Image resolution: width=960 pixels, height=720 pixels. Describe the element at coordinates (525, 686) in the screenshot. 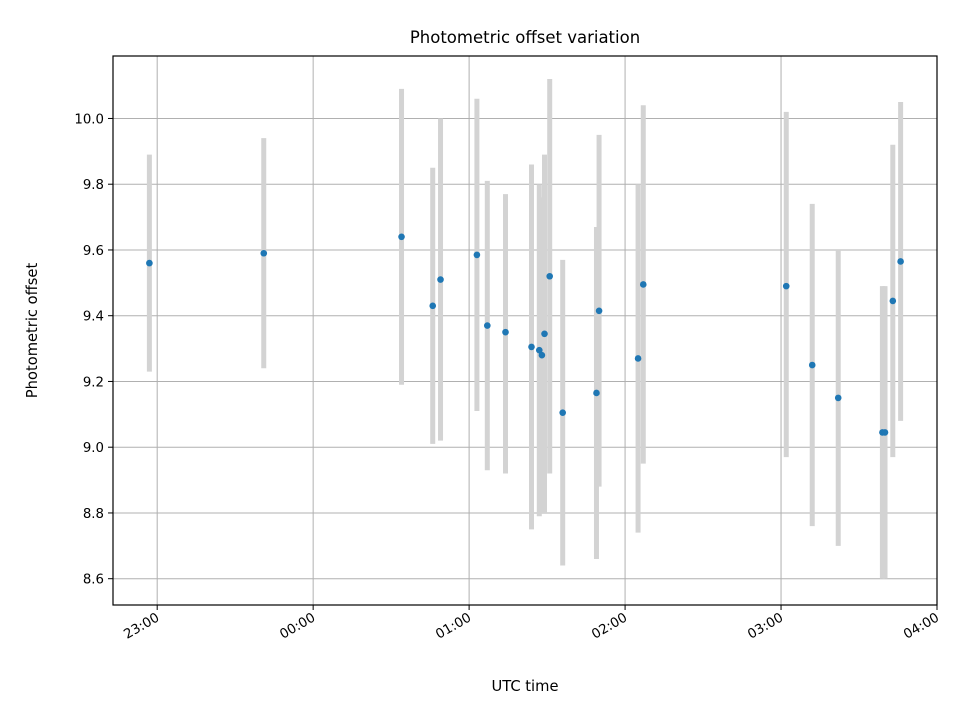

I see `x-axis-title: UTC time` at that location.